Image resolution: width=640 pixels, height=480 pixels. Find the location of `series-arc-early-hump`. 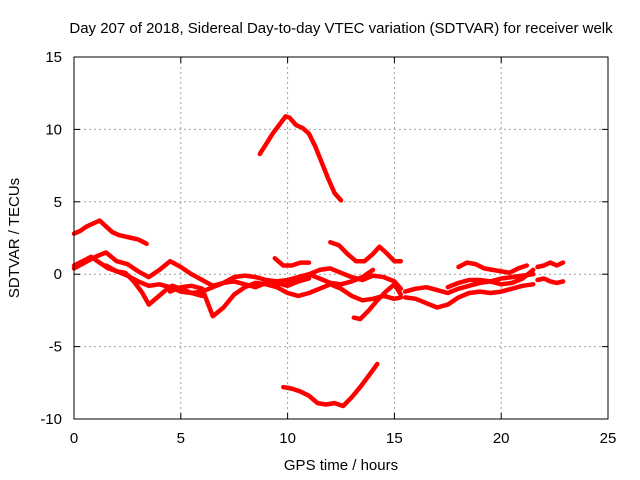

series-arc-early-hump is located at coordinates (110, 232).